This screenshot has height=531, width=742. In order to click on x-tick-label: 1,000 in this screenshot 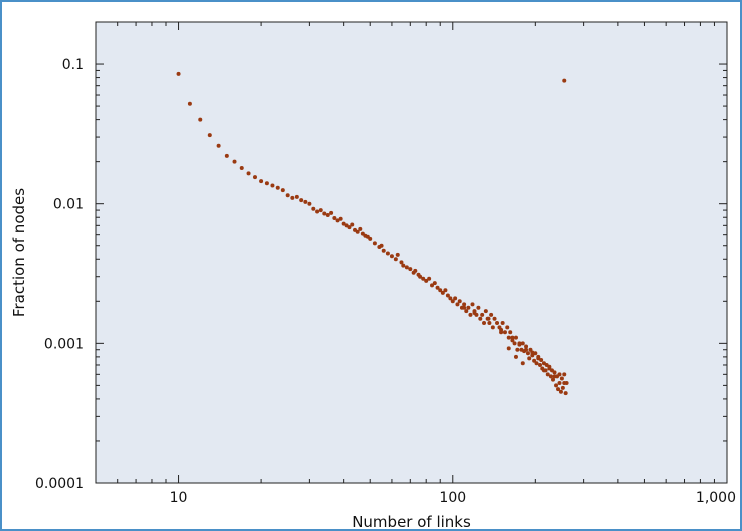, I will do `click(716, 498)`.